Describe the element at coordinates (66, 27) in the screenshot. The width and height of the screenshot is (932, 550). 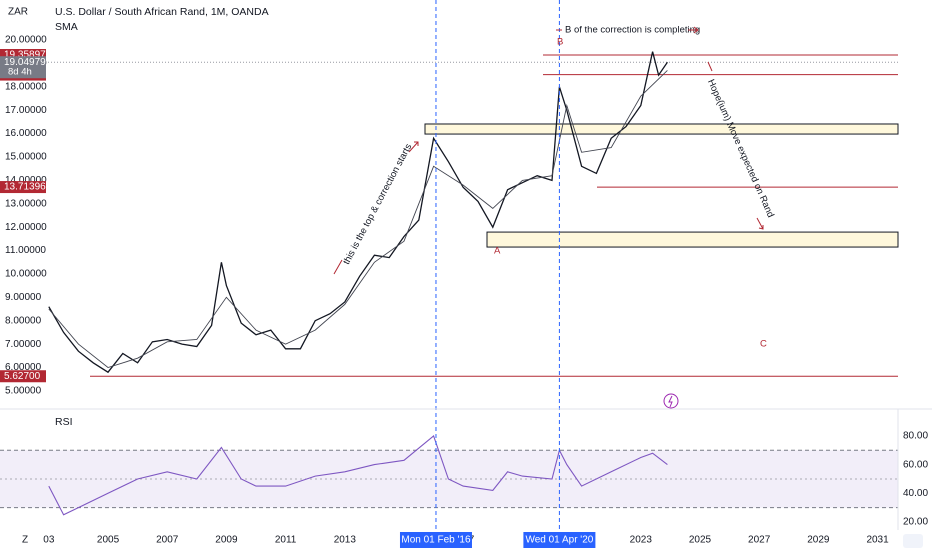
I see `indicator-label: SMA` at that location.